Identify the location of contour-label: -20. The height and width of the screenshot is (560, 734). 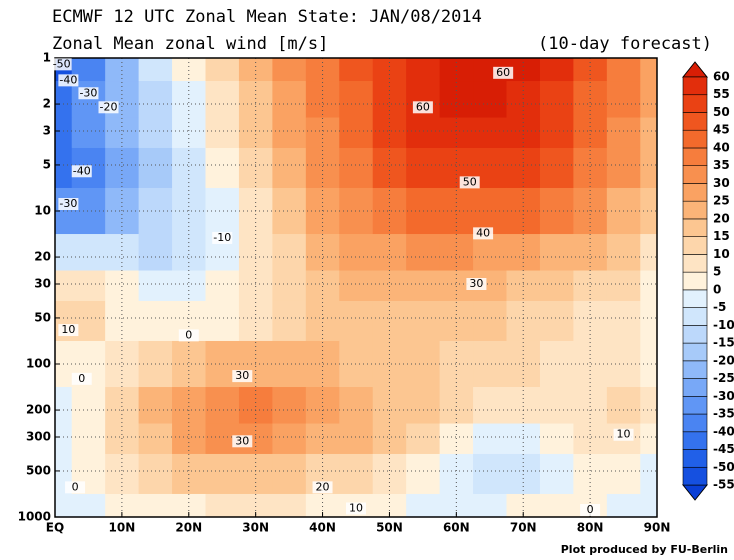
(109, 106).